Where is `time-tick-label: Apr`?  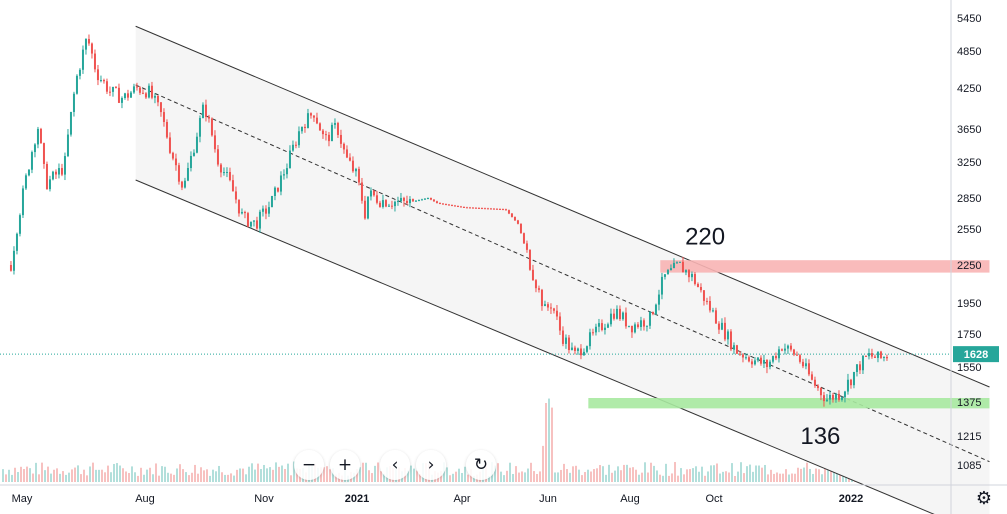 time-tick-label: Apr is located at coordinates (461, 499).